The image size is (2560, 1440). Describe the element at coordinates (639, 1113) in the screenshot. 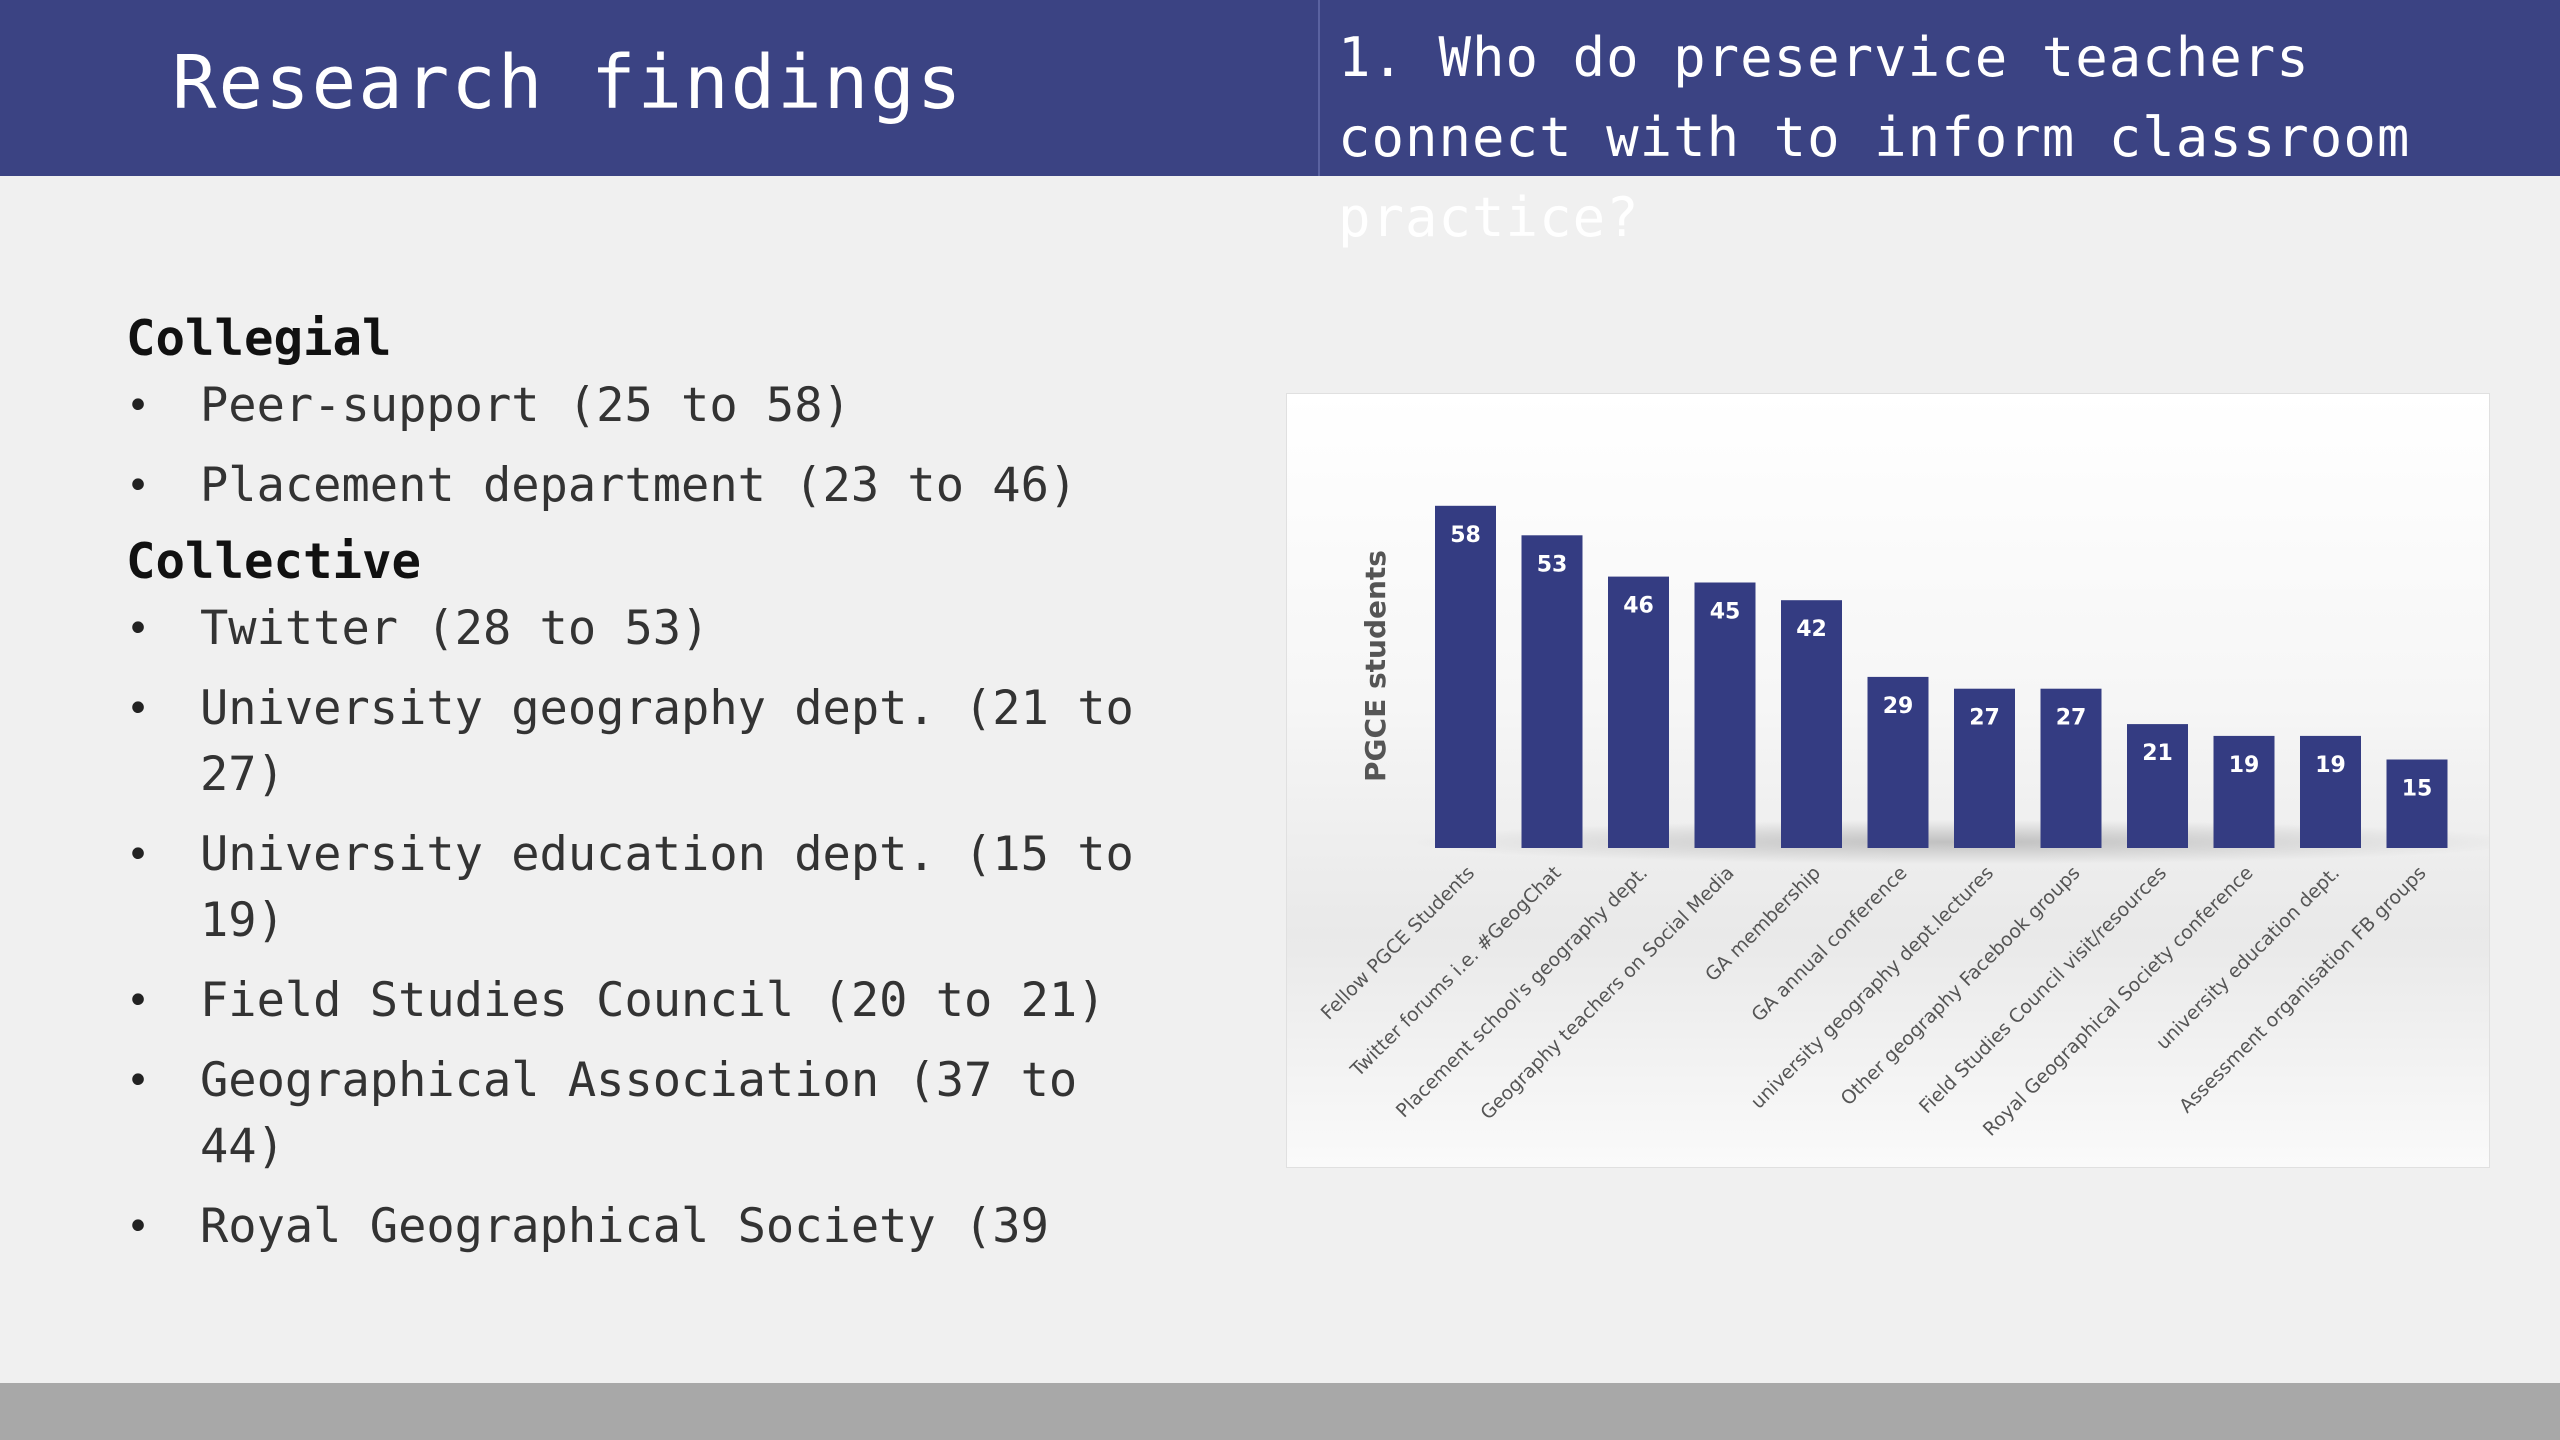

I see `list-item-text: Geographical Association (37 to 44)` at that location.